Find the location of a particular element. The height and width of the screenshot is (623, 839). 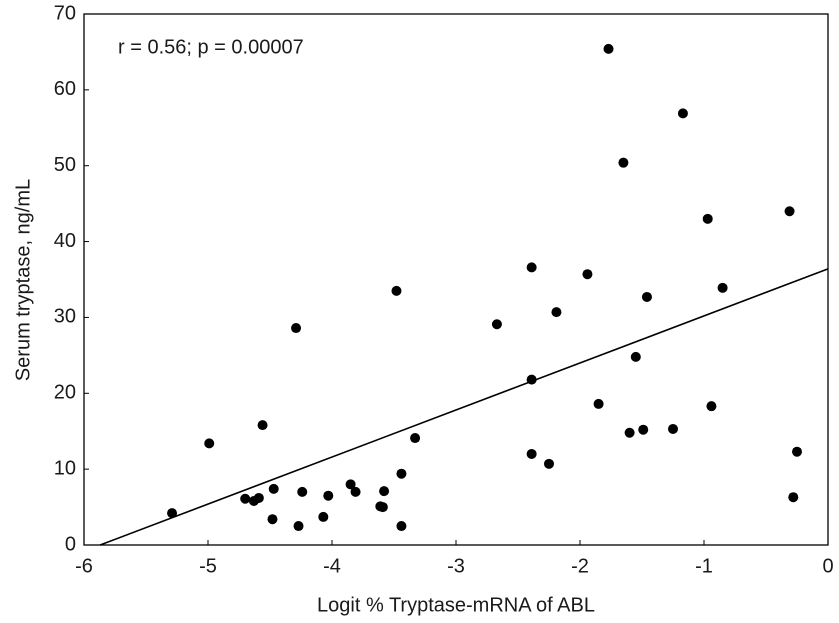

y-tick-label: 30 is located at coordinates (65, 317).